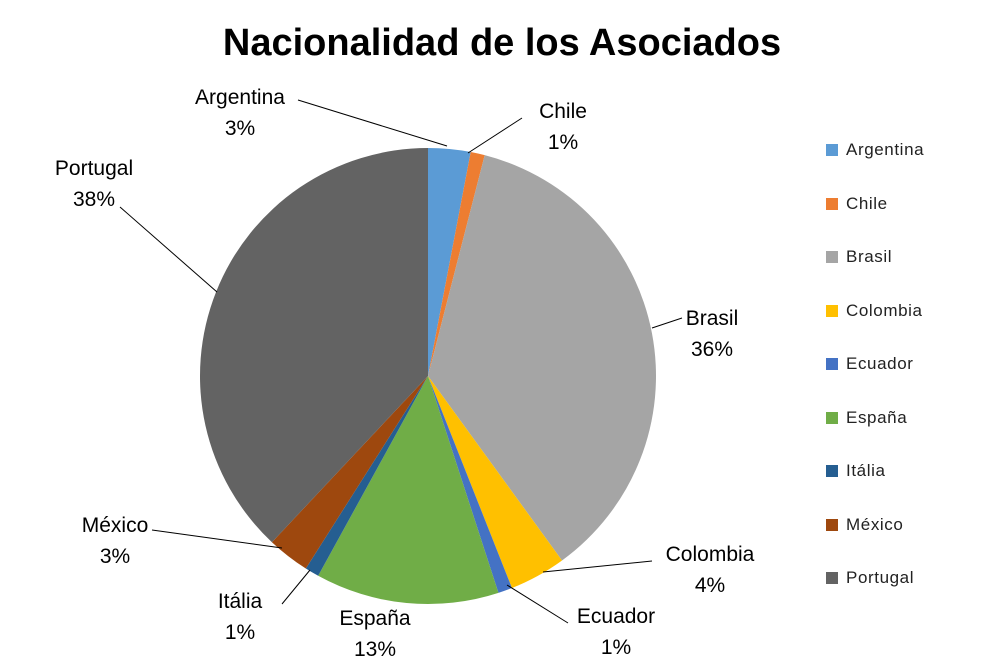 Image resolution: width=1004 pixels, height=670 pixels. I want to click on pie-slice-españa, so click(408, 490).